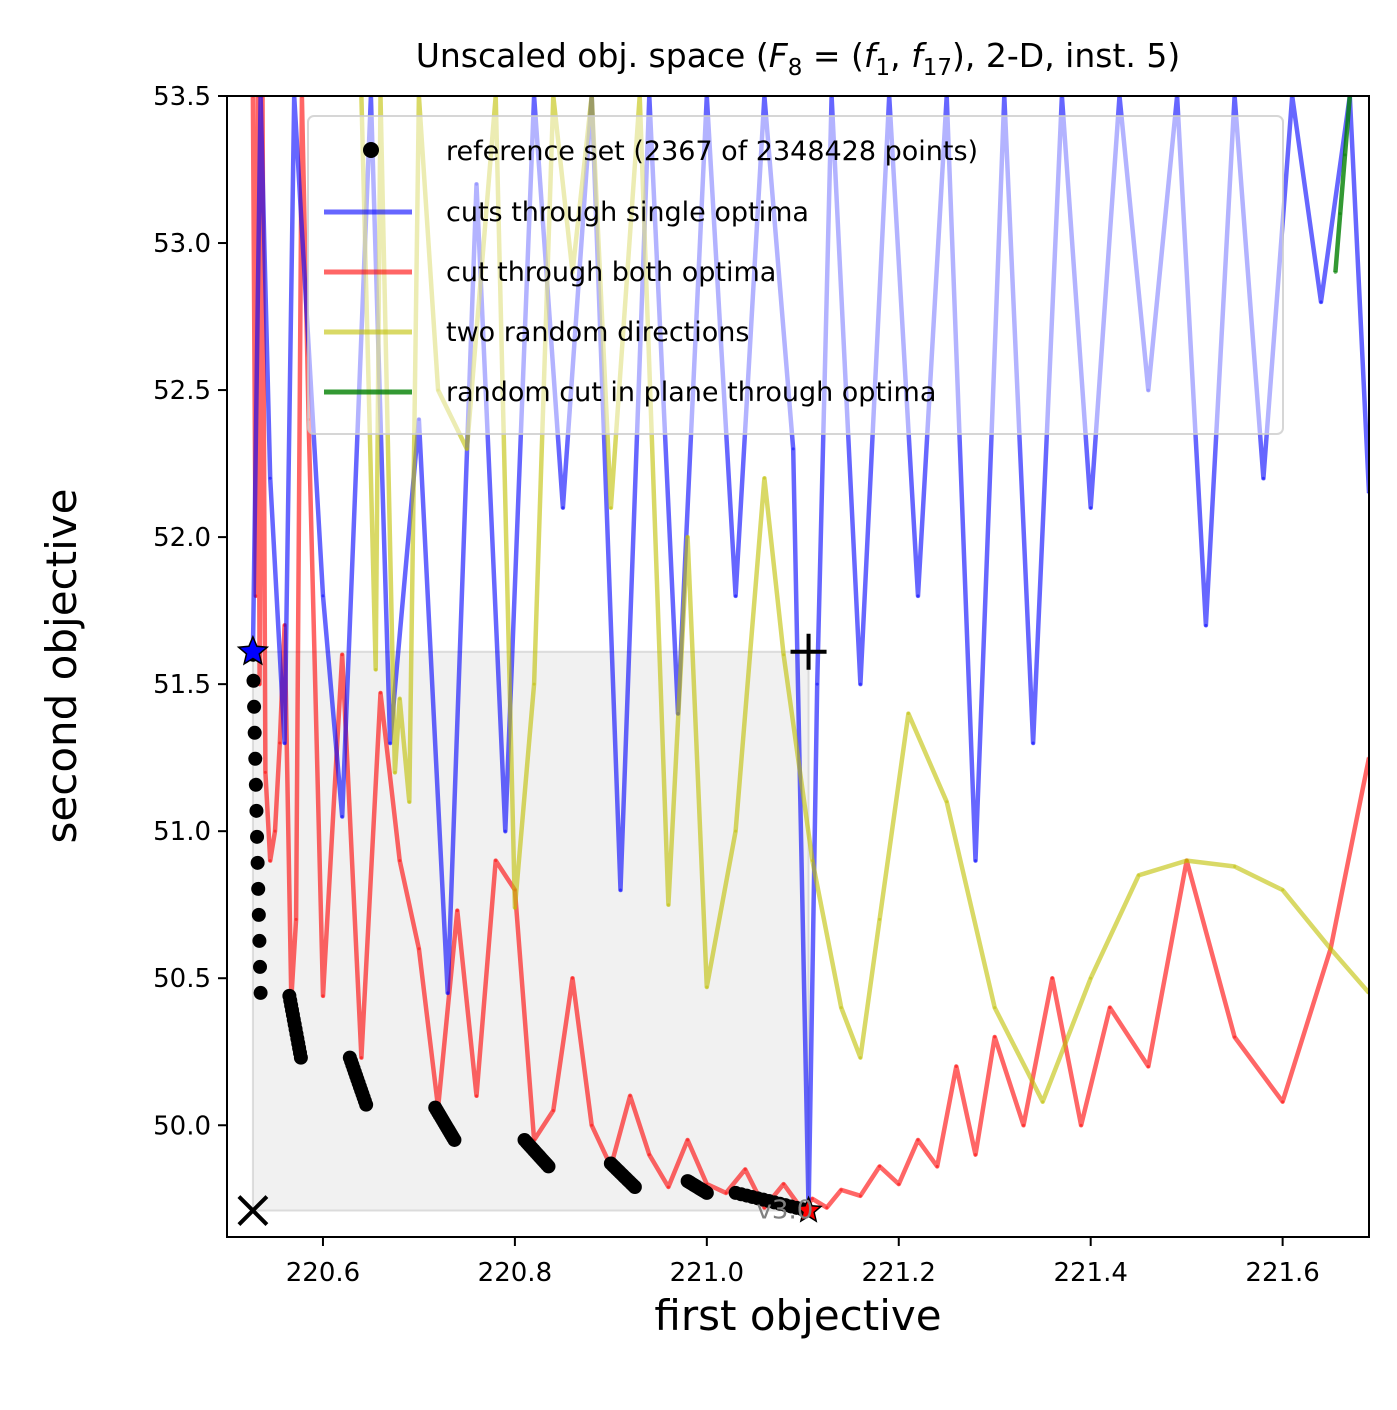 The image size is (1397, 1410). What do you see at coordinates (712, 151) in the screenshot?
I see `legend-label-reference-set: reference set (2367 of 2348428 points)` at bounding box center [712, 151].